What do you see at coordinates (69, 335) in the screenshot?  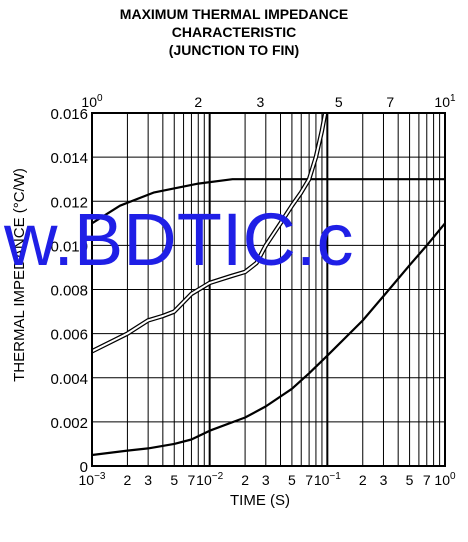 I see `y-tick-label: 0.006` at bounding box center [69, 335].